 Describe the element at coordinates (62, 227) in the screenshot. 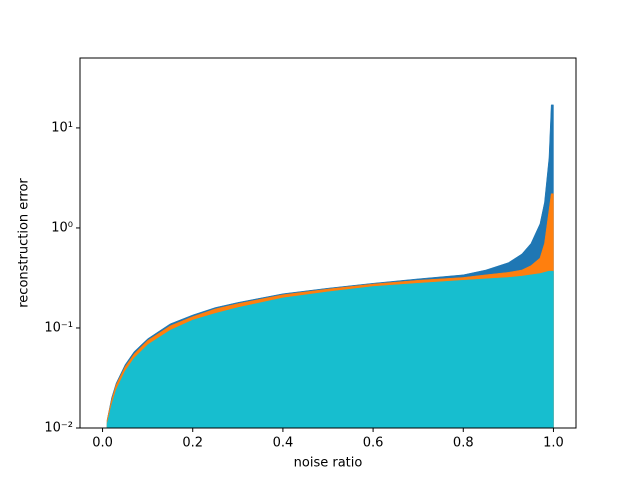

I see `y-tick-label: 10⁰` at that location.